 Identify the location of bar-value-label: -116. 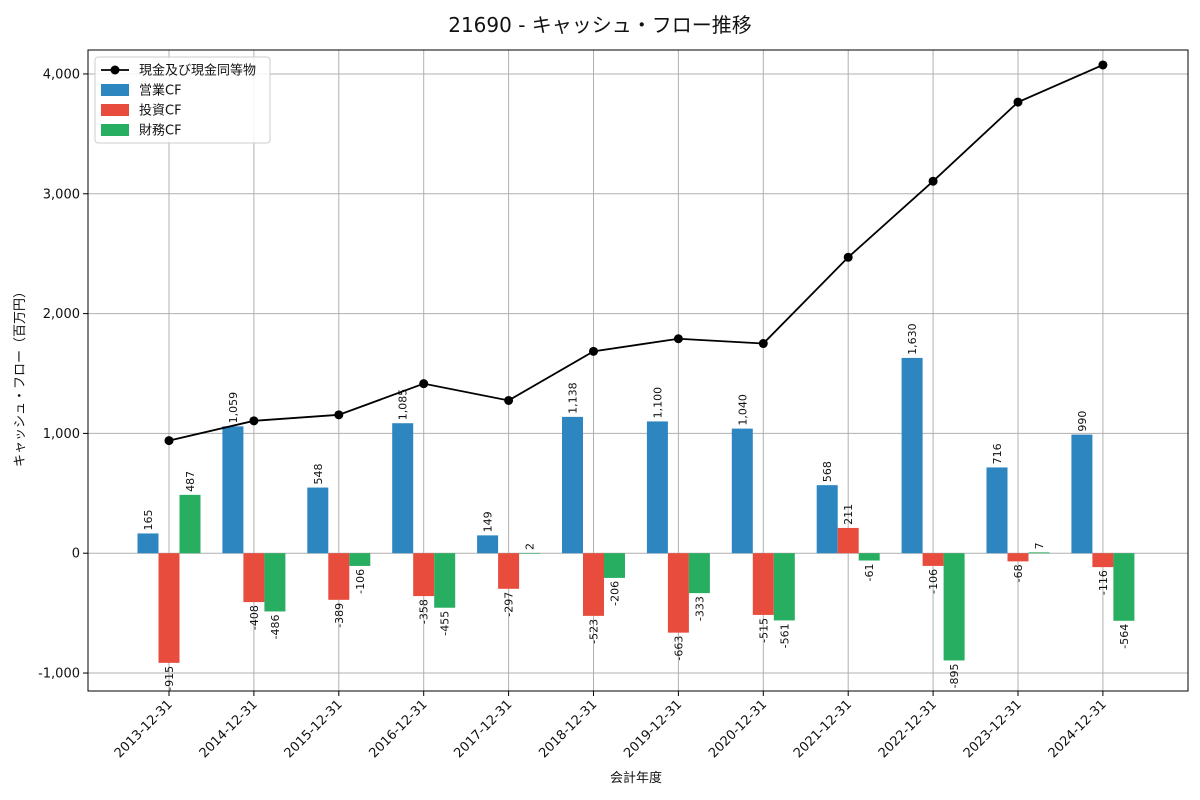
(1103, 582).